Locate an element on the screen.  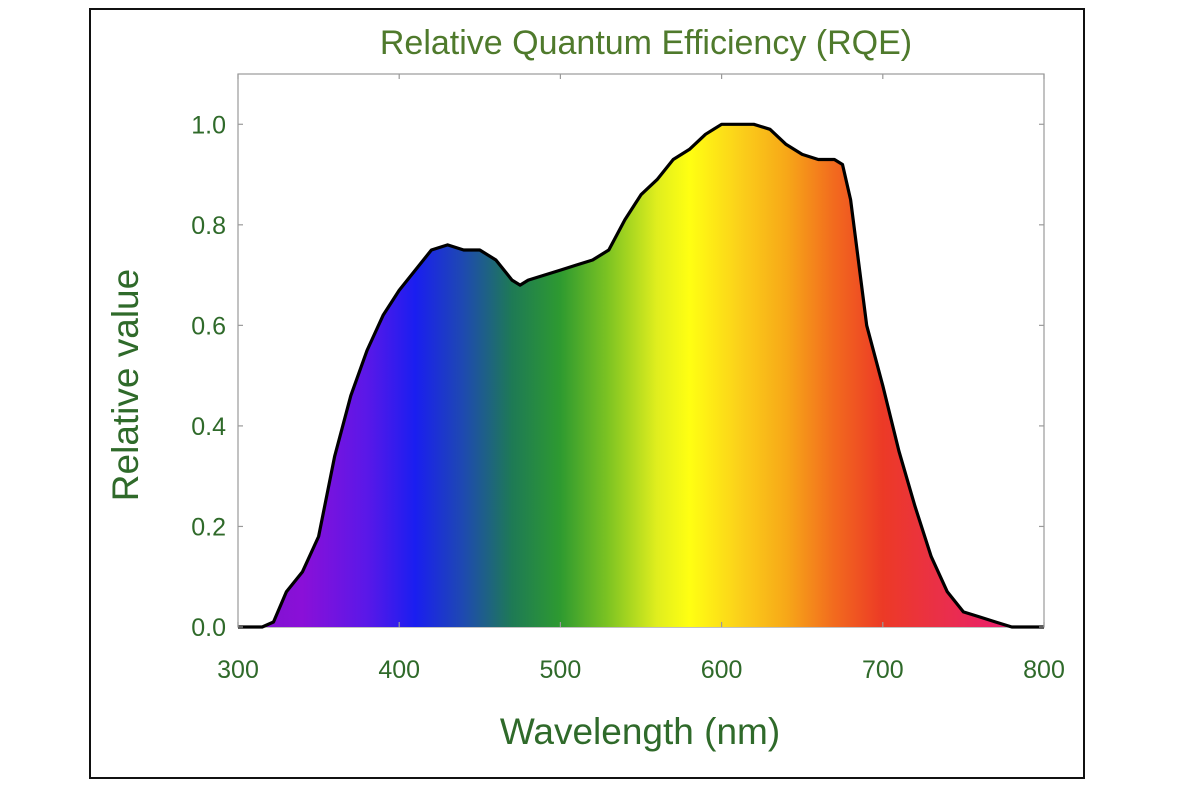
y-tick-label: 0.4 is located at coordinates (208, 427).